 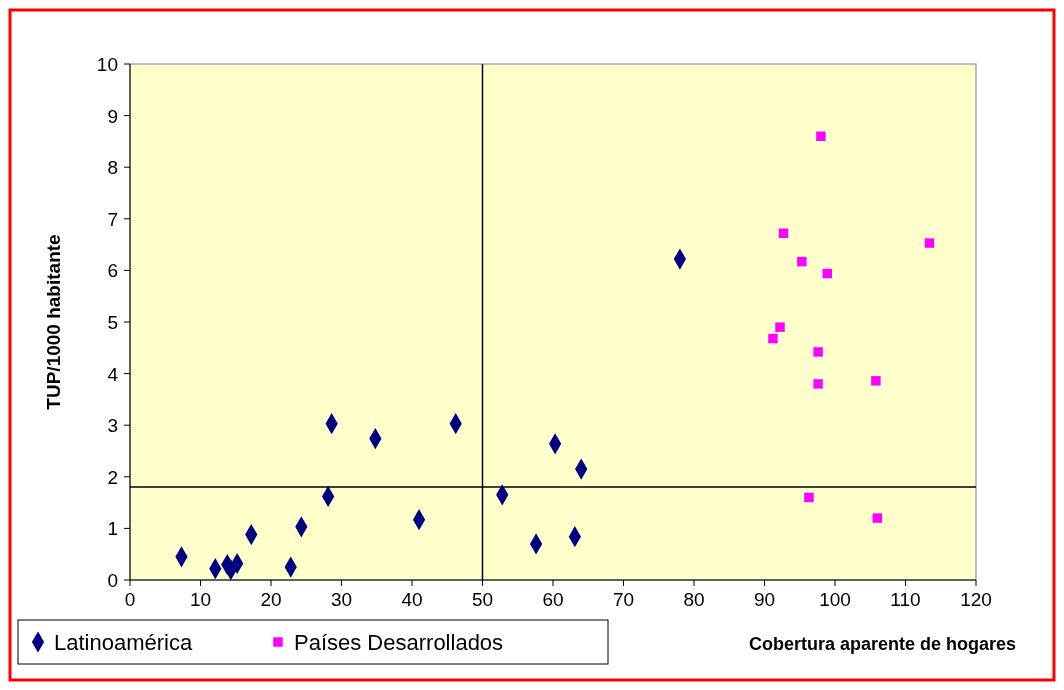 What do you see at coordinates (764, 599) in the screenshot?
I see `x-tick-label: 90` at bounding box center [764, 599].